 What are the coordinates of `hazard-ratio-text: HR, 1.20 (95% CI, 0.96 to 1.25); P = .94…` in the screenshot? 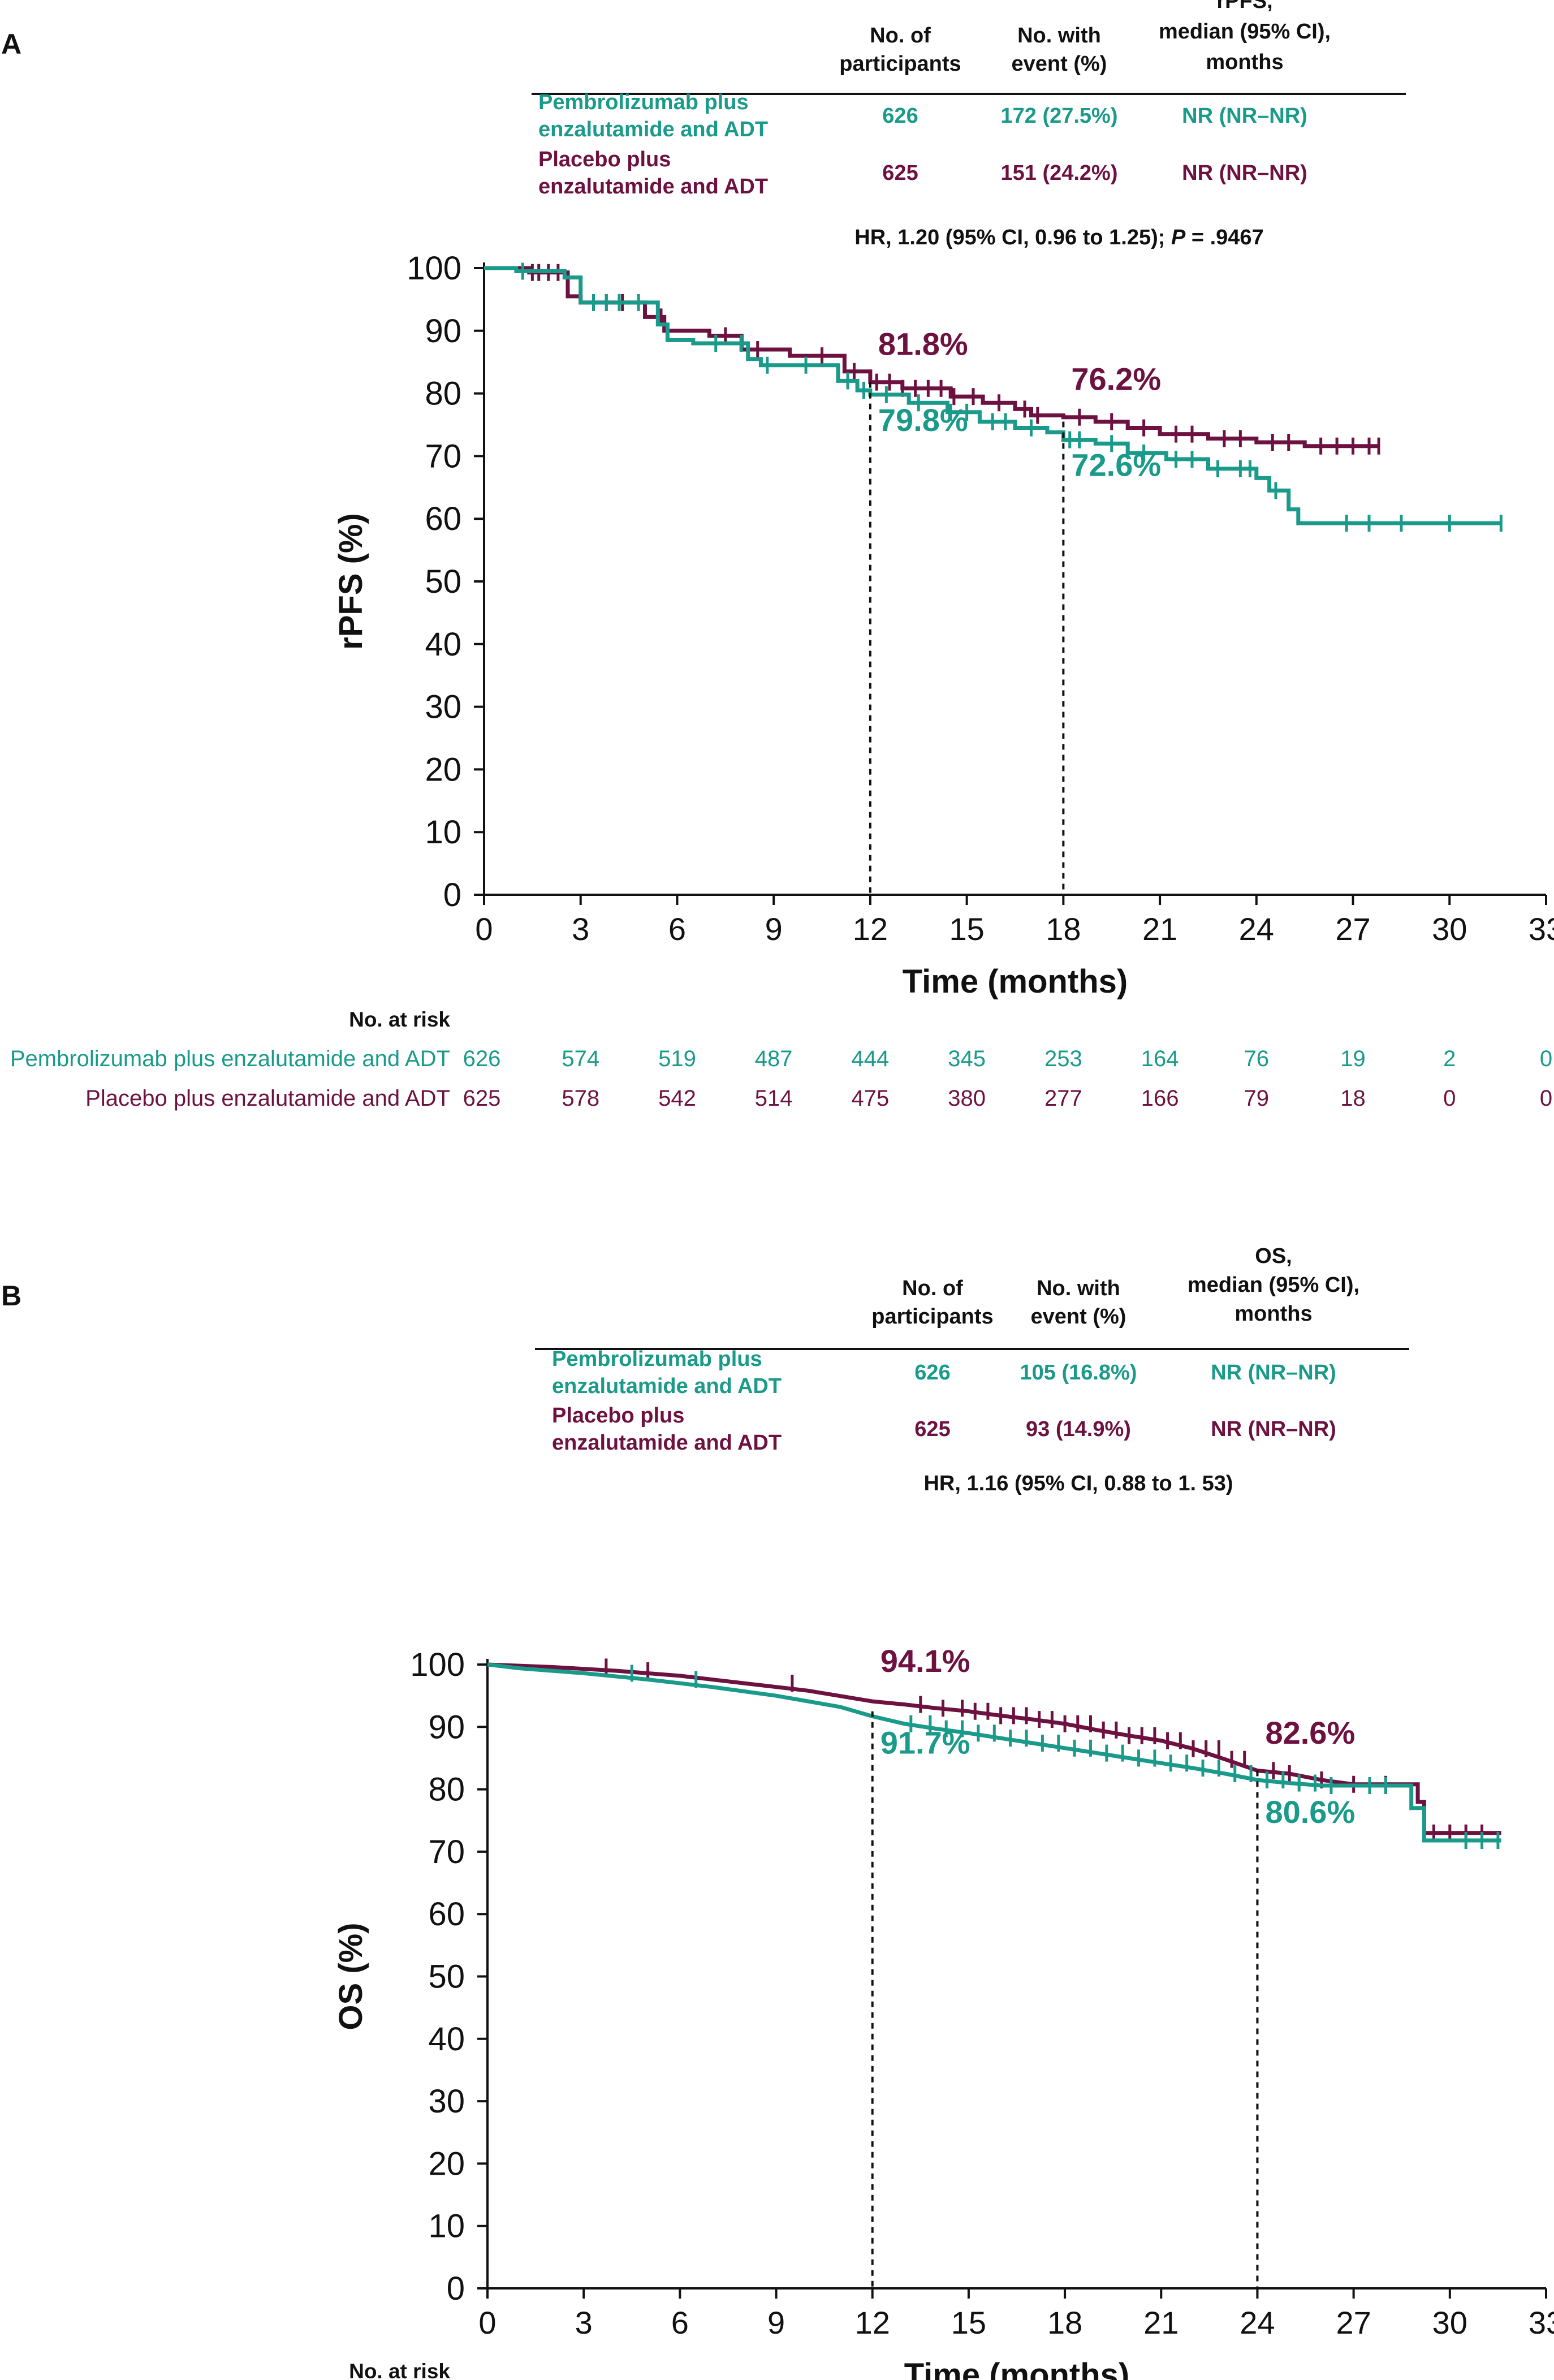 It's located at (1058, 237).